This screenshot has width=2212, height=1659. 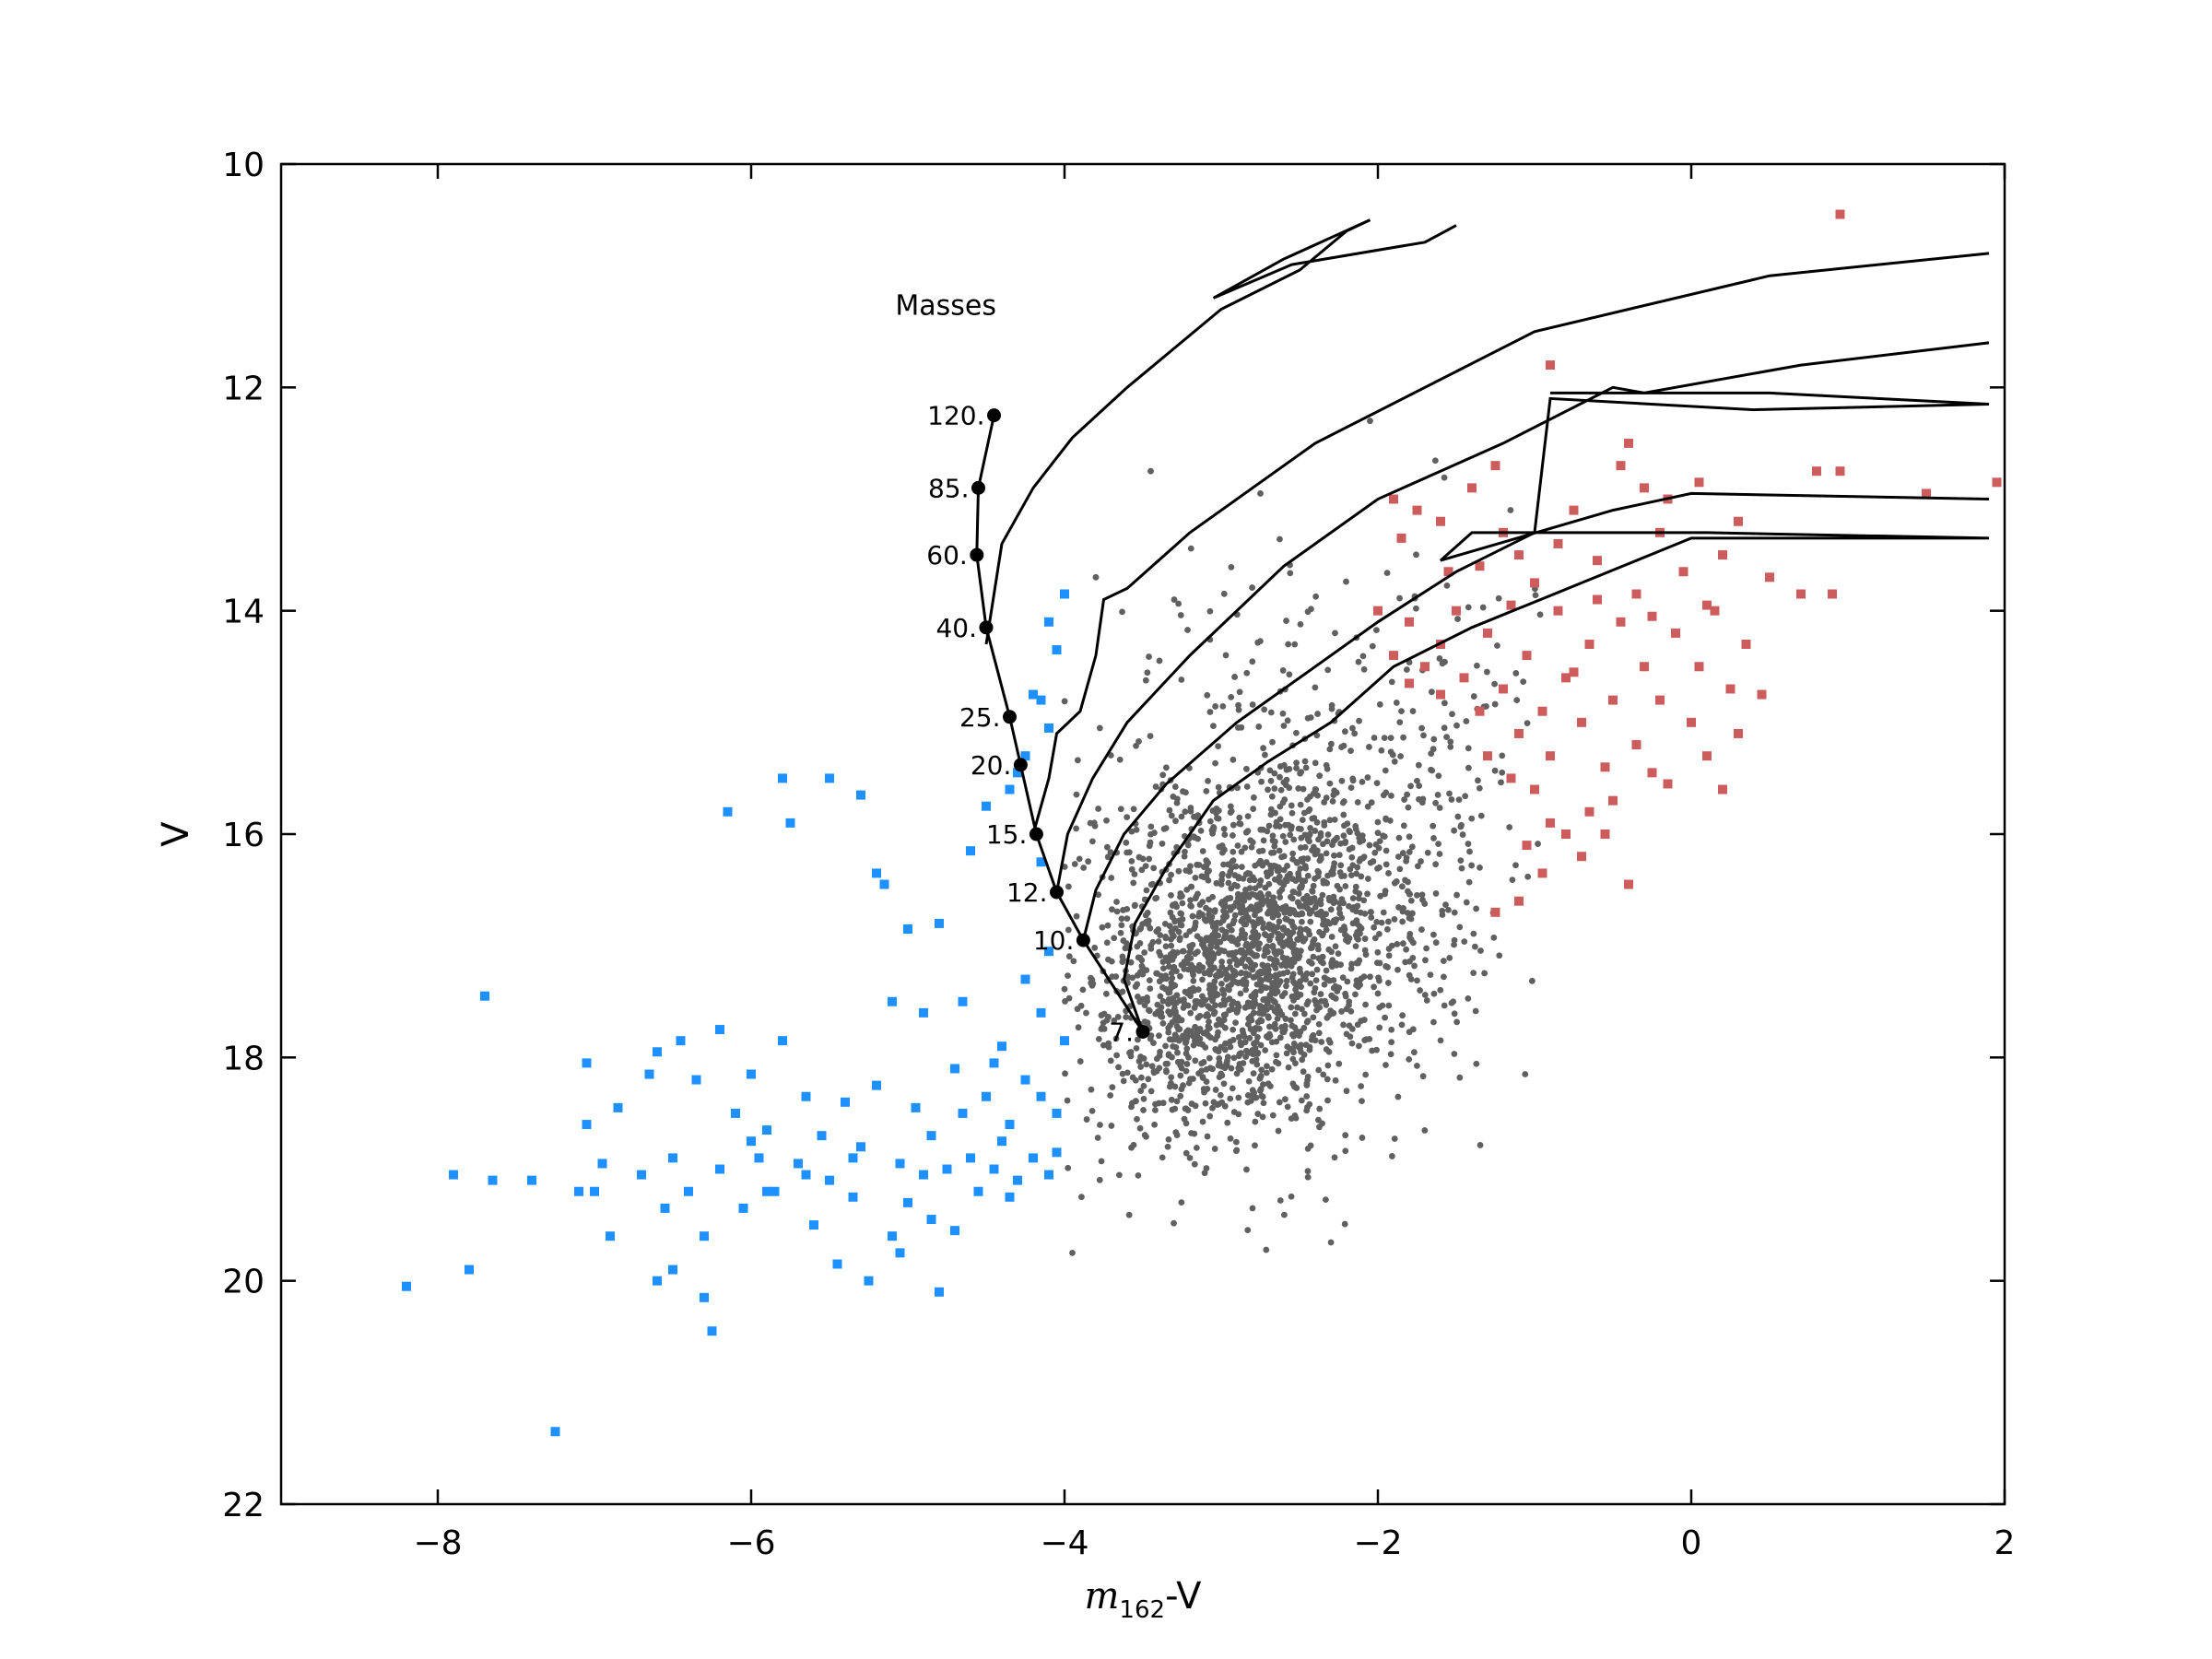 I want to click on x-tick-label: −4, so click(x=1064, y=1543).